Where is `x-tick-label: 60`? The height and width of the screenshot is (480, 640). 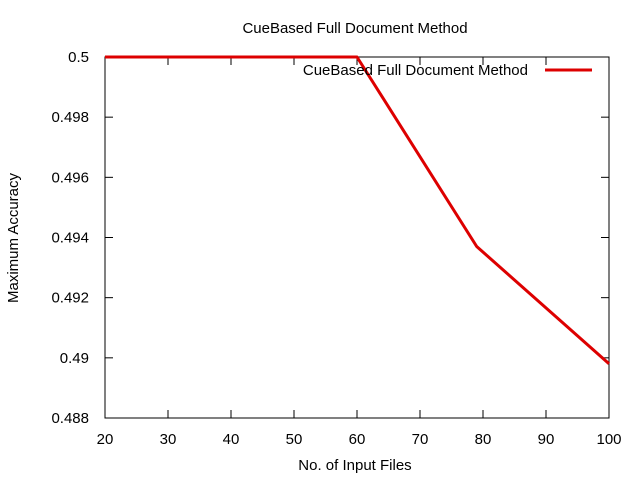 x-tick-label: 60 is located at coordinates (357, 439).